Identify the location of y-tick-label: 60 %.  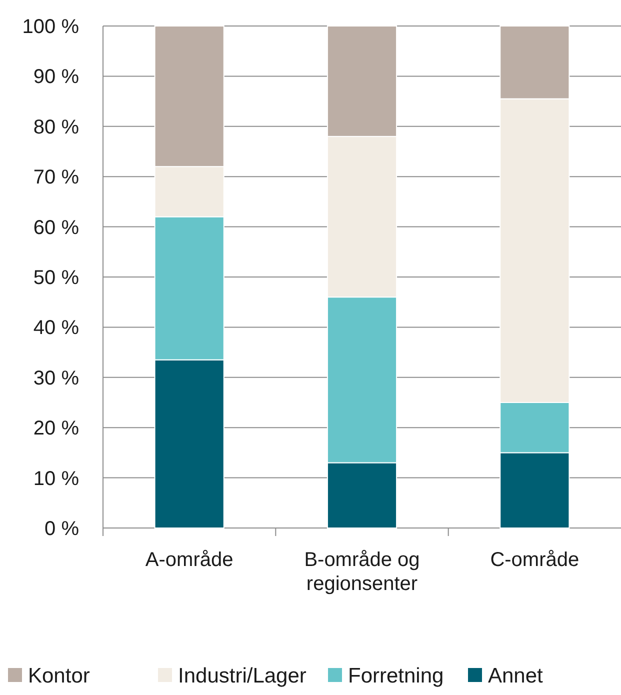
(56, 227).